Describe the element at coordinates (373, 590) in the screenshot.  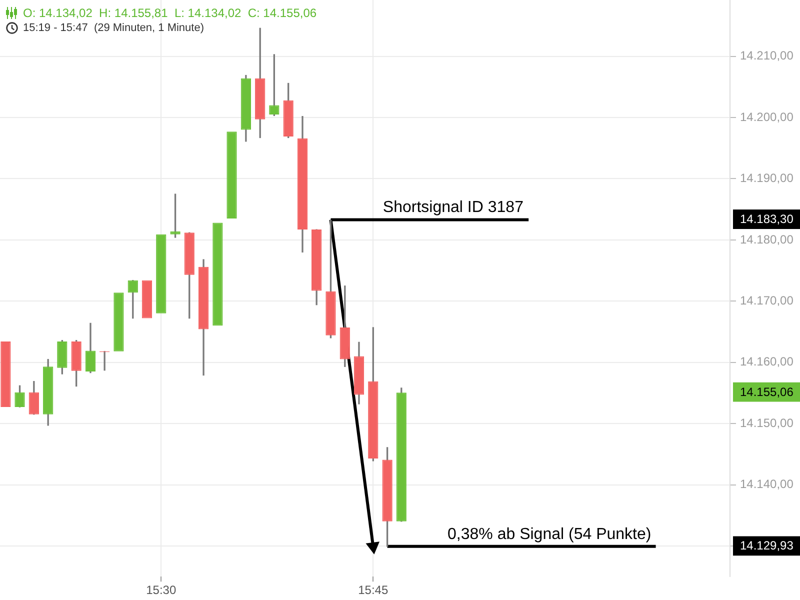
I see `x-tick-label: 15:45` at that location.